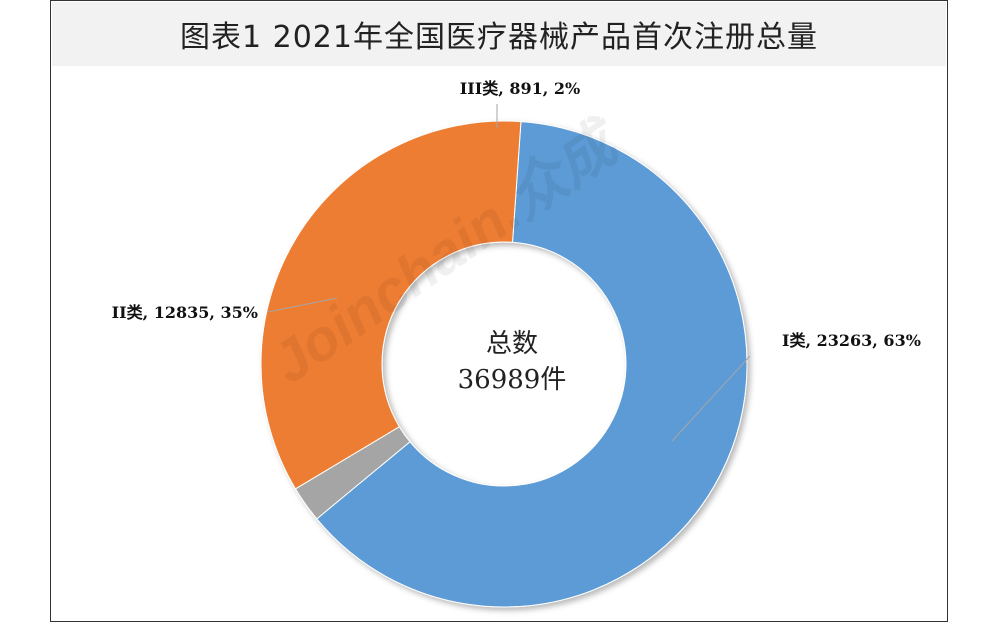 The width and height of the screenshot is (1000, 625). Describe the element at coordinates (512, 344) in the screenshot. I see `center-label: 总数` at that location.